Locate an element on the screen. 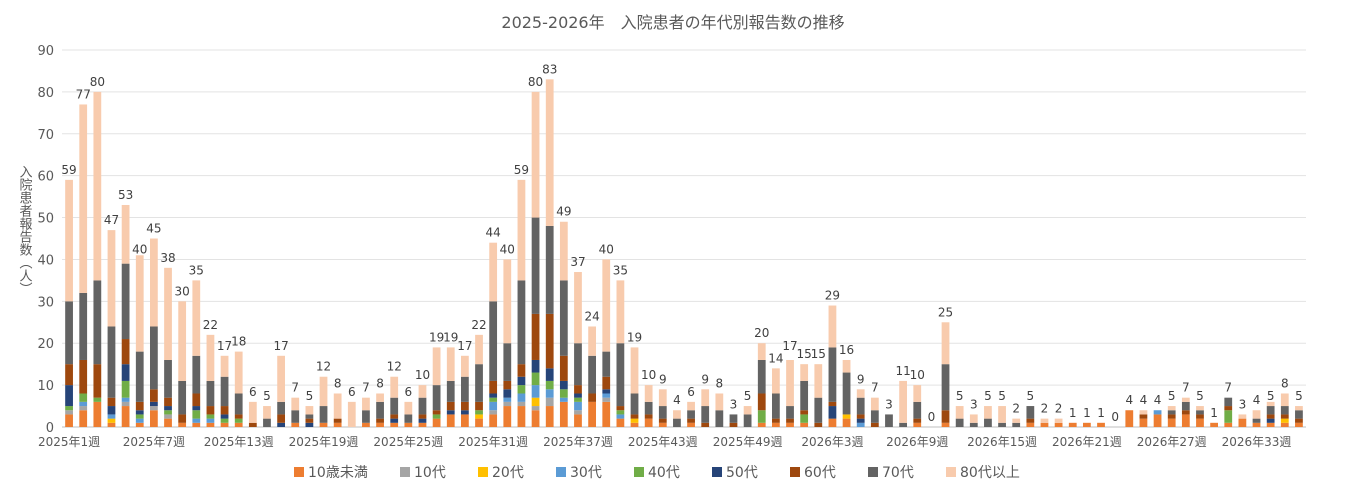  data-label: 2 is located at coordinates (1045, 409).